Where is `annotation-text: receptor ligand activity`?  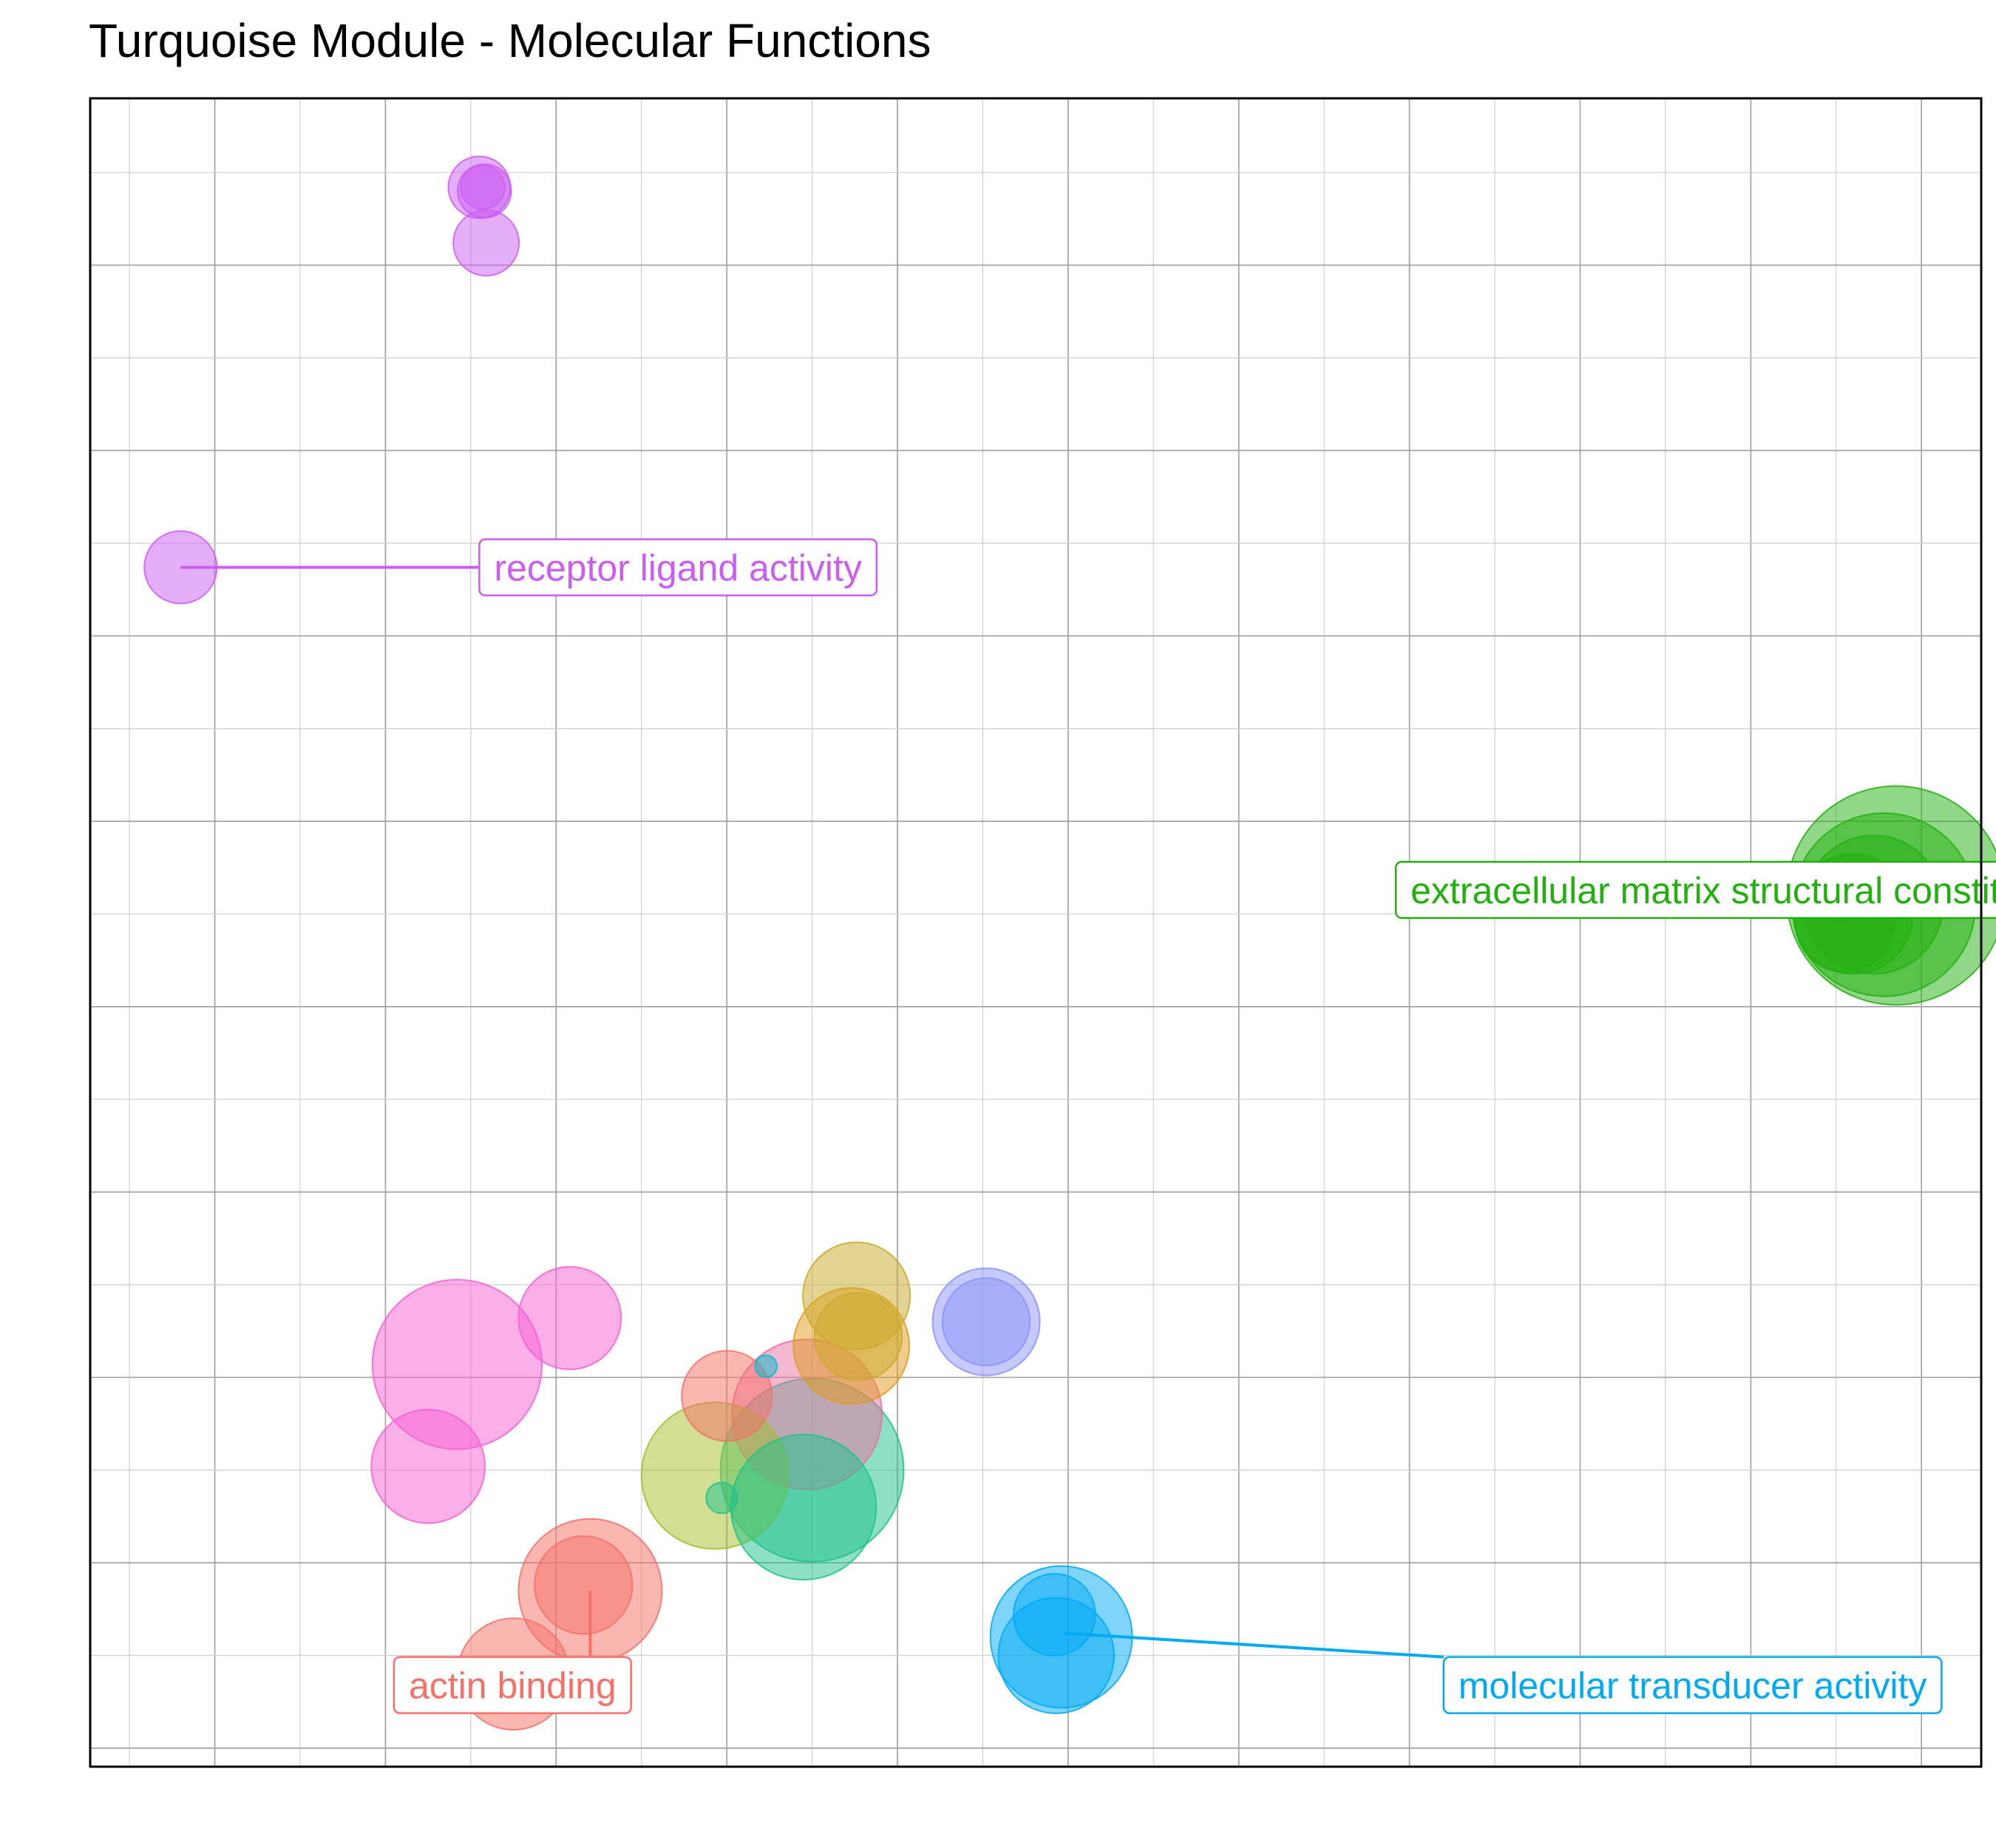 annotation-text: receptor ligand activity is located at coordinates (677, 567).